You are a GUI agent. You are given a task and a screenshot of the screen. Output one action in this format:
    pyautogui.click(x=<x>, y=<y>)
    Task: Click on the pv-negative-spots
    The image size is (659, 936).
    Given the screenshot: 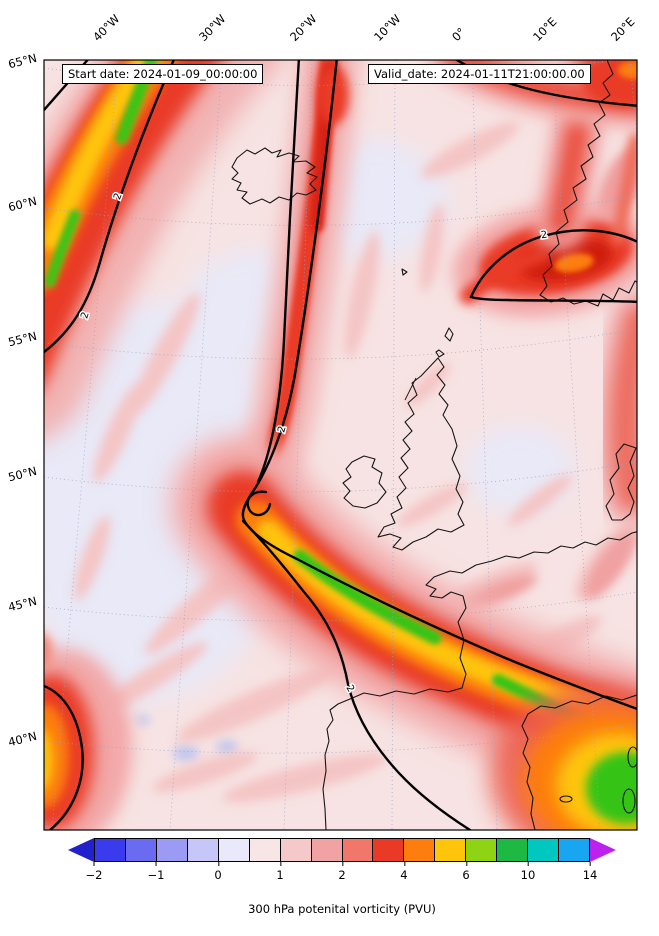 What is the action you would take?
    pyautogui.click(x=187, y=738)
    